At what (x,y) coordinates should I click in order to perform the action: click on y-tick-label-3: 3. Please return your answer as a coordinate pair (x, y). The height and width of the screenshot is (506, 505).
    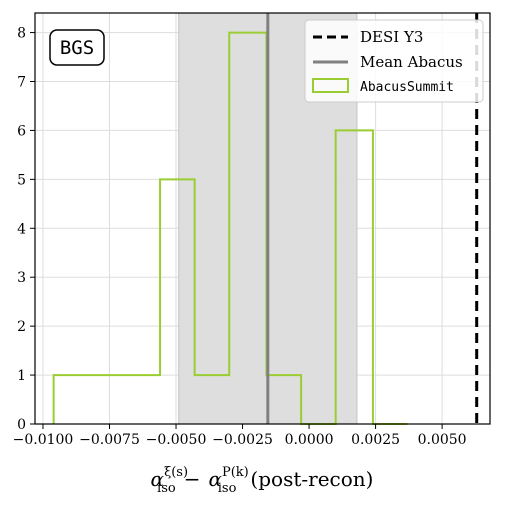
    Looking at the image, I should click on (21, 278).